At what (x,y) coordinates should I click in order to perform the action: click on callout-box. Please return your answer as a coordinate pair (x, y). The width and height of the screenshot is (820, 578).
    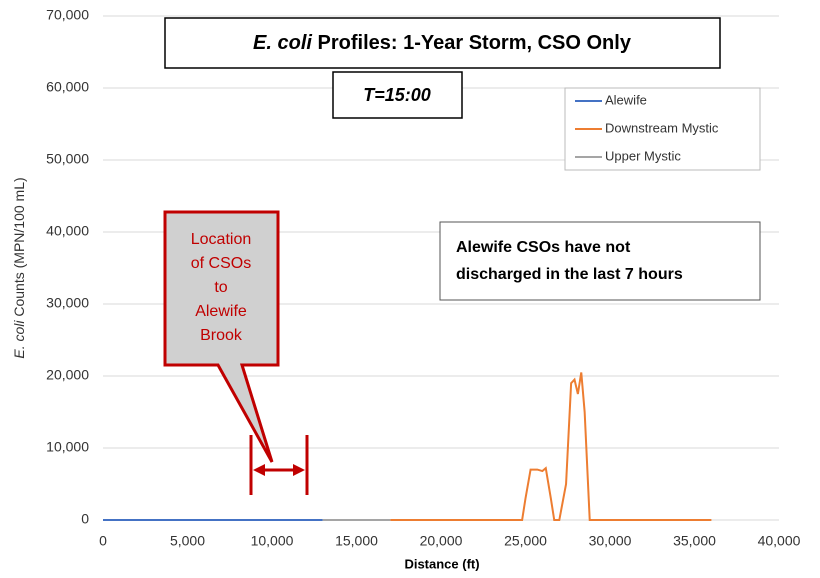
    Looking at the image, I should click on (221, 336).